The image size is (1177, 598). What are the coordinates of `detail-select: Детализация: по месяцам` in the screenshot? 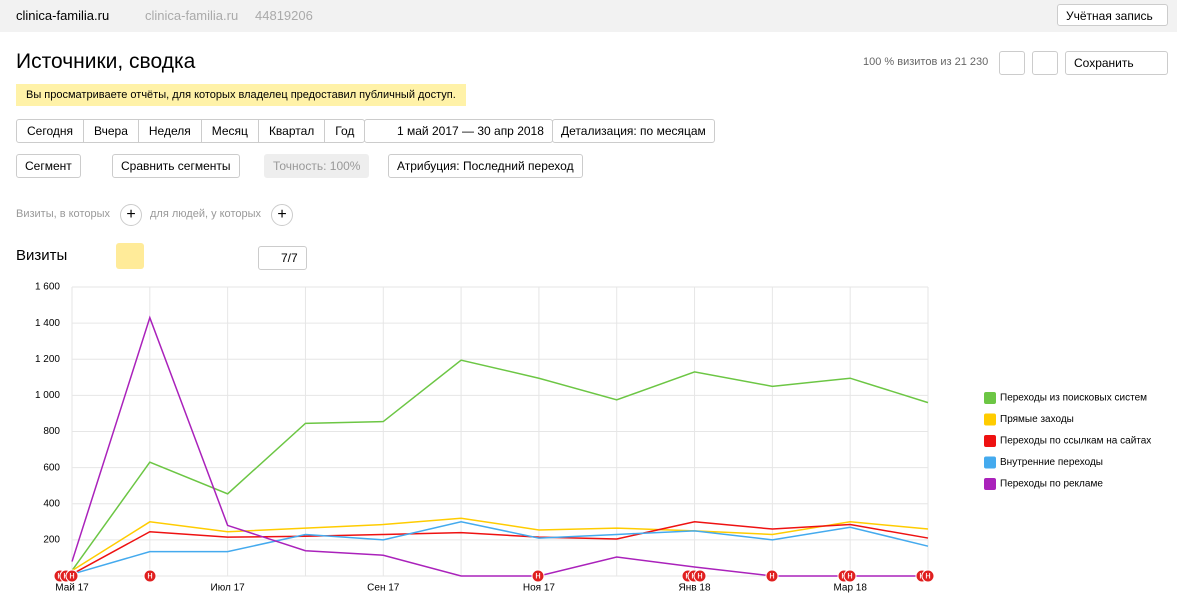 It's located at (633, 131).